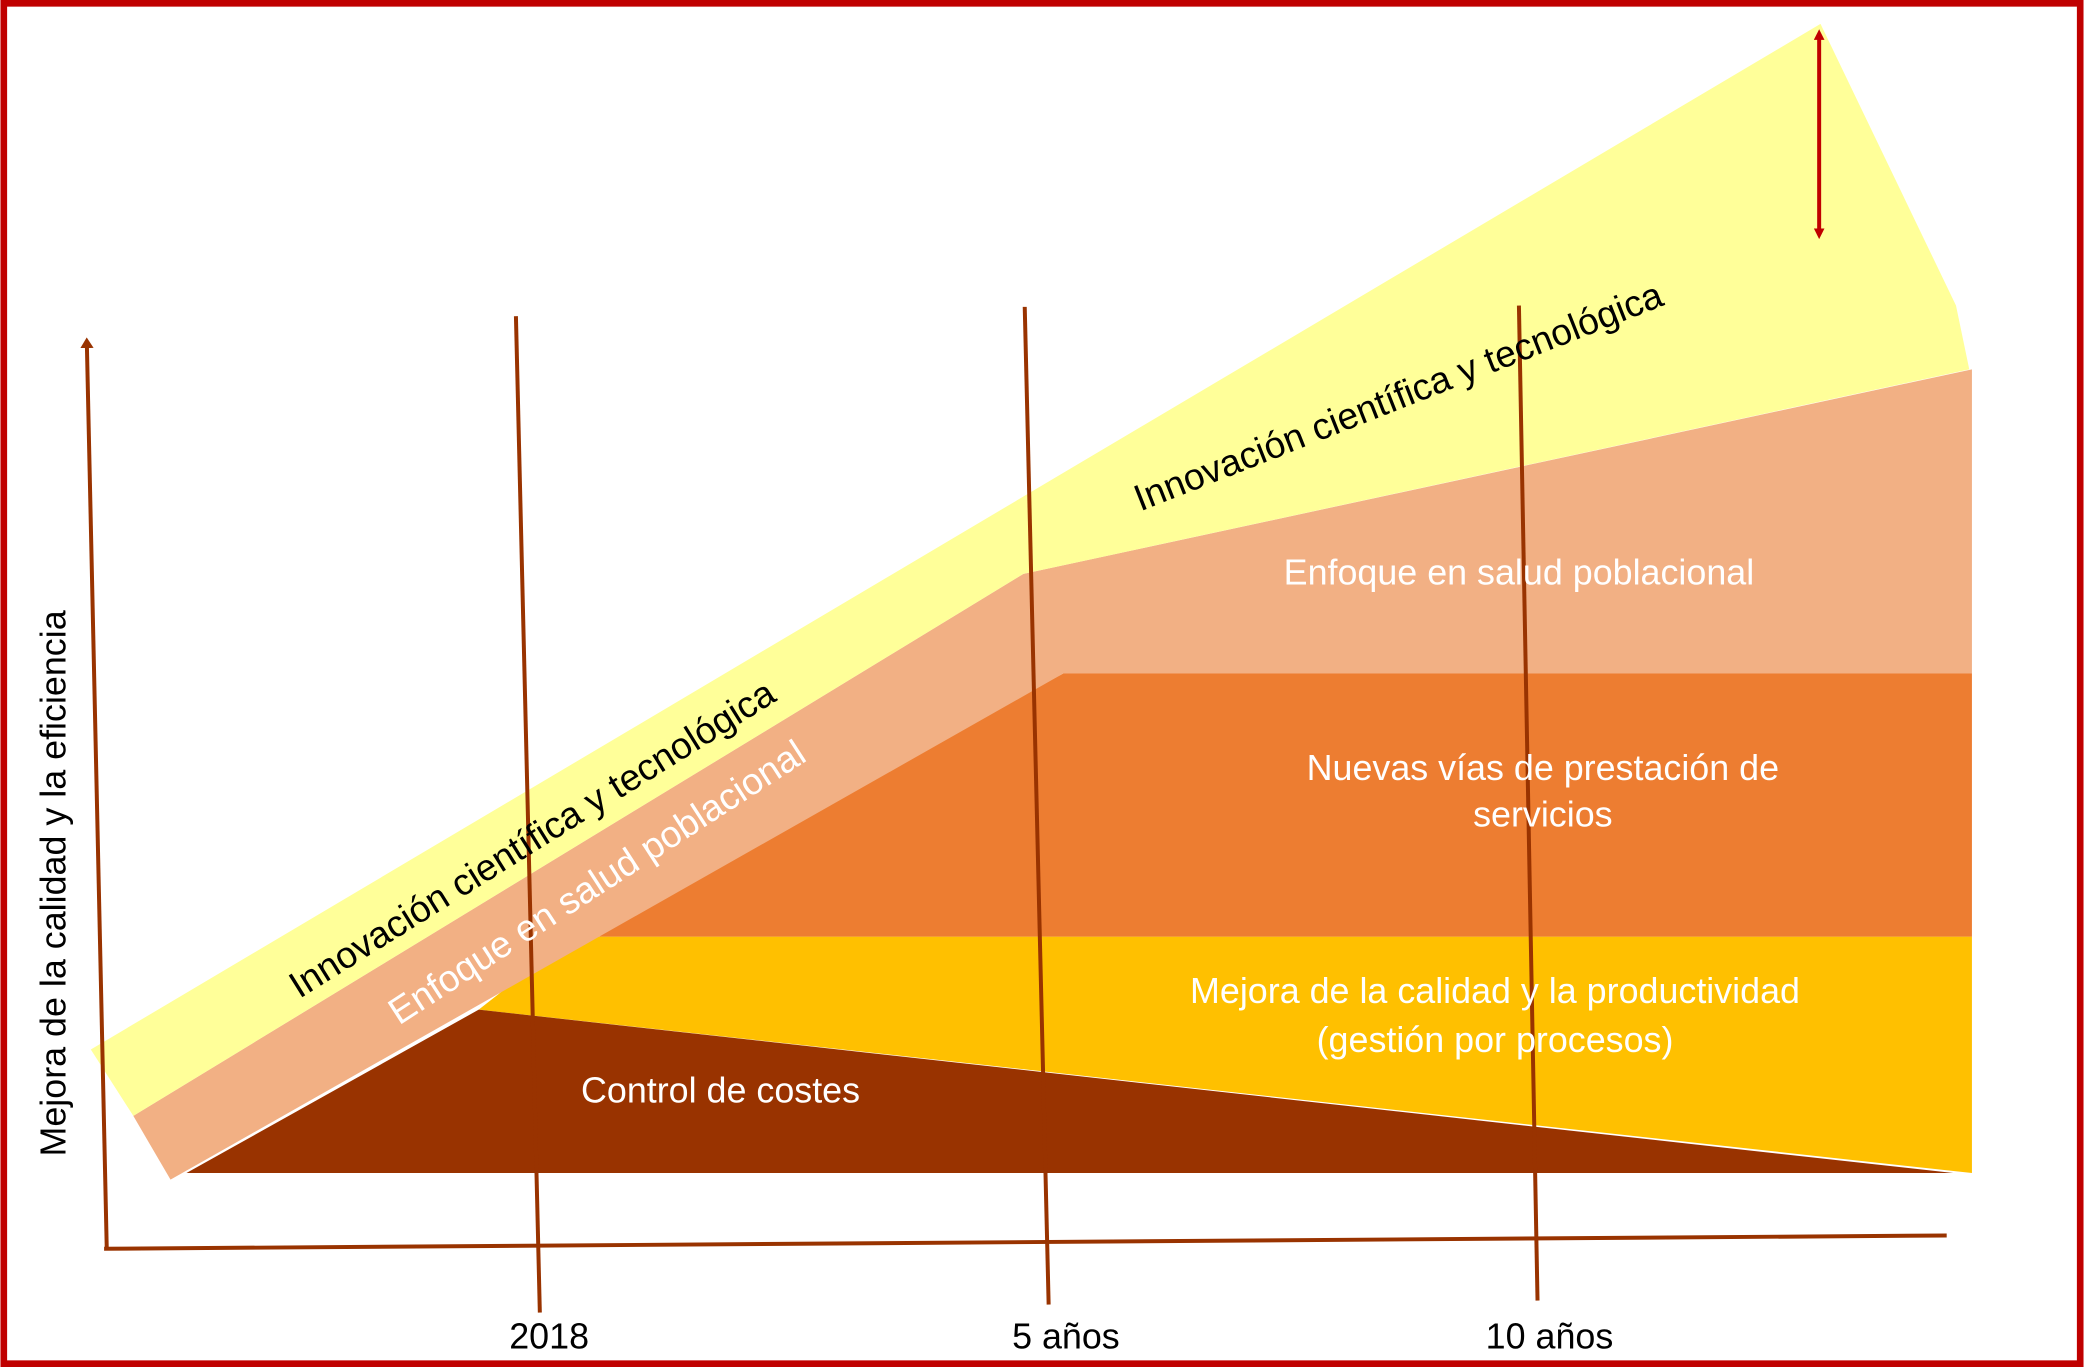 Image resolution: width=2084 pixels, height=1367 pixels. I want to click on x-tick-5-years: 5 años, so click(1066, 1336).